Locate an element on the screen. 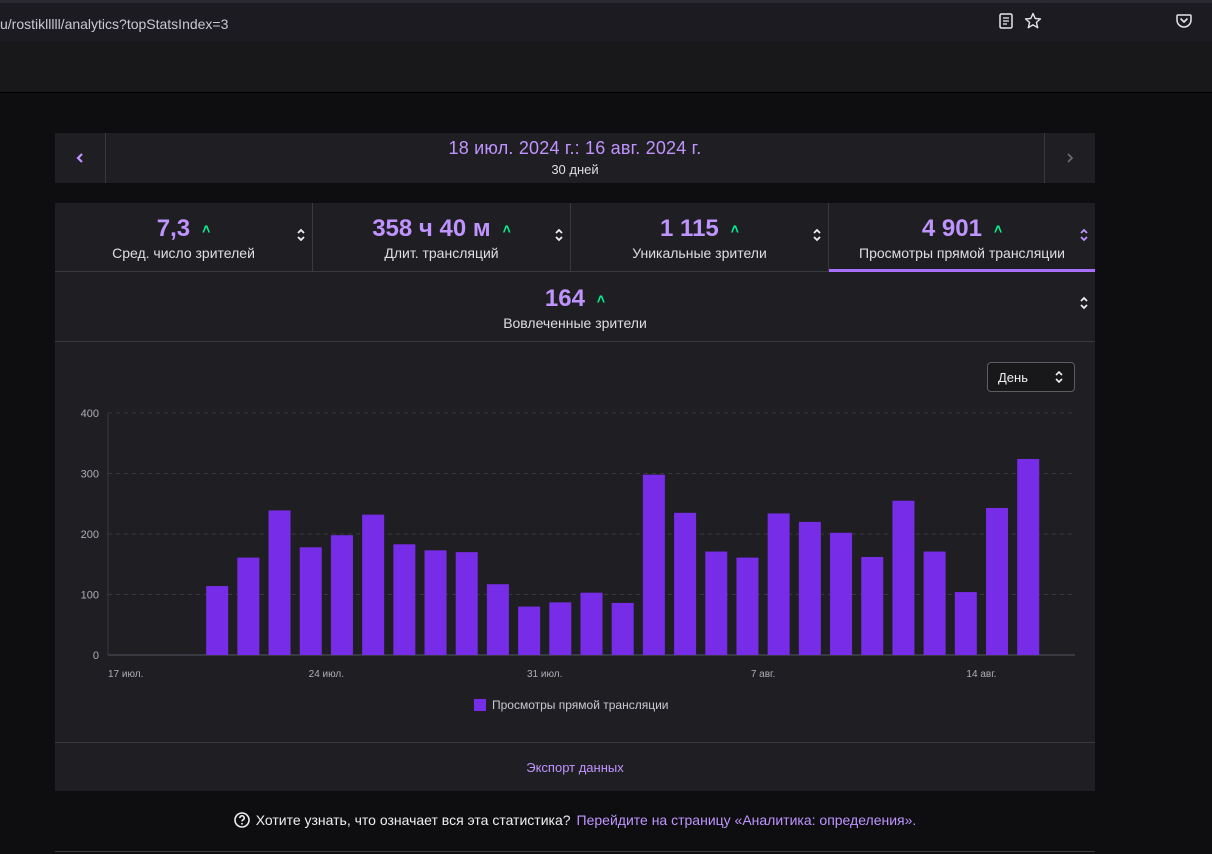  select-arrows-icon is located at coordinates (1059, 377).